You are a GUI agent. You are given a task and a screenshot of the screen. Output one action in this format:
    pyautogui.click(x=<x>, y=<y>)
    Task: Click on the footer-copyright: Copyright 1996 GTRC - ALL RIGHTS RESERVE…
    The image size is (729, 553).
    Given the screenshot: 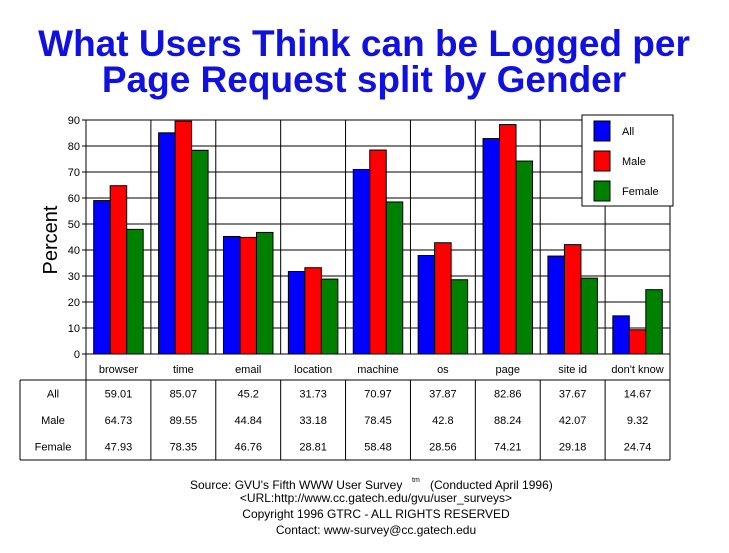 What is the action you would take?
    pyautogui.click(x=376, y=514)
    